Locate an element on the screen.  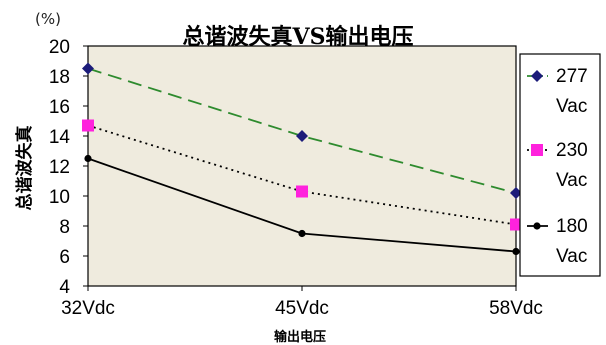
y-tick-label: 12 is located at coordinates (59, 167).